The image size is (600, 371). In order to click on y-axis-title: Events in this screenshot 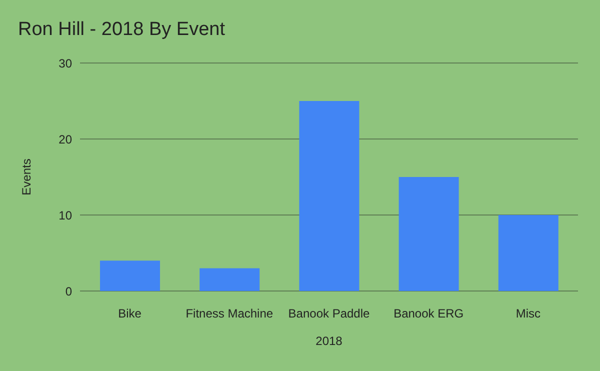, I will do `click(26, 177)`.